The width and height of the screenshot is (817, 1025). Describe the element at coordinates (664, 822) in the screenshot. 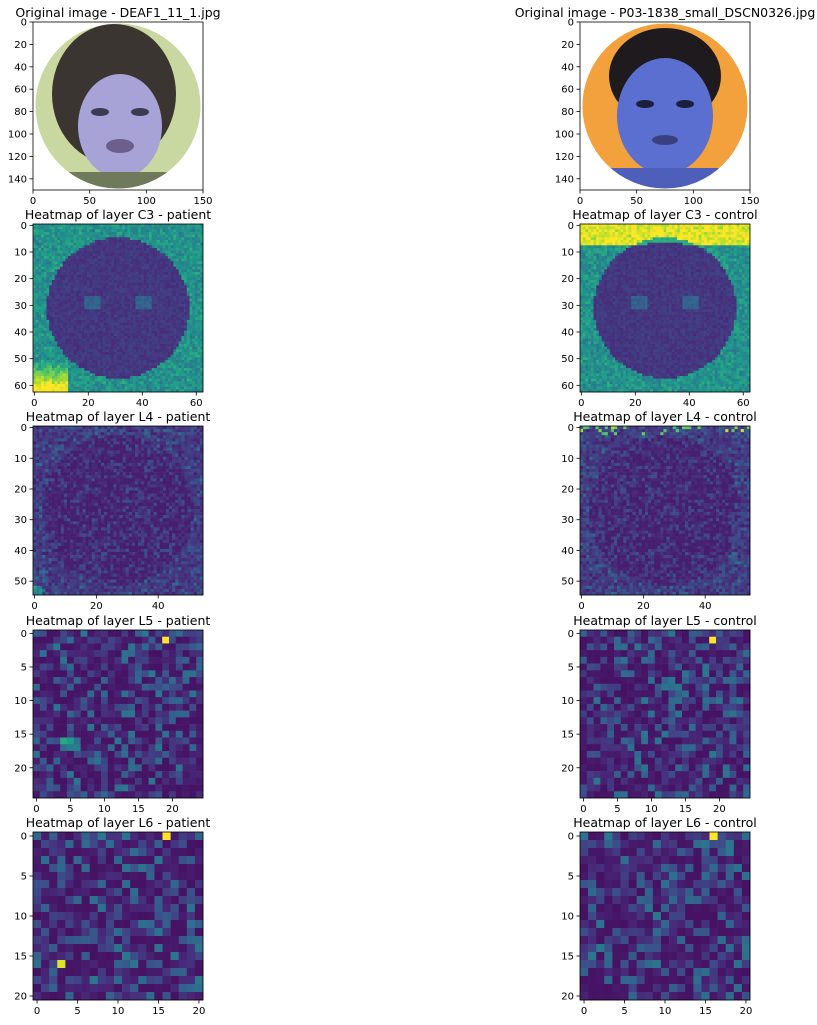

I see `panel-title: Heatmap of layer L6 - control` at that location.